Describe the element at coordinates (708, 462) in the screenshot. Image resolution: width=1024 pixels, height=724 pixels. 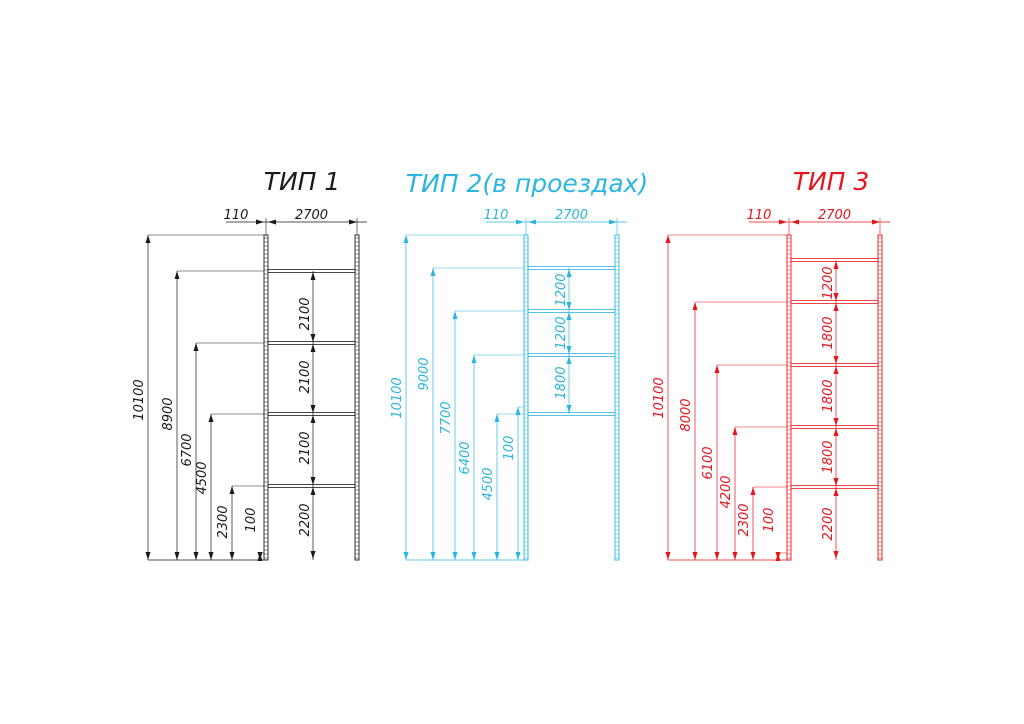
I see `type3-level-height-label: 6100` at that location.